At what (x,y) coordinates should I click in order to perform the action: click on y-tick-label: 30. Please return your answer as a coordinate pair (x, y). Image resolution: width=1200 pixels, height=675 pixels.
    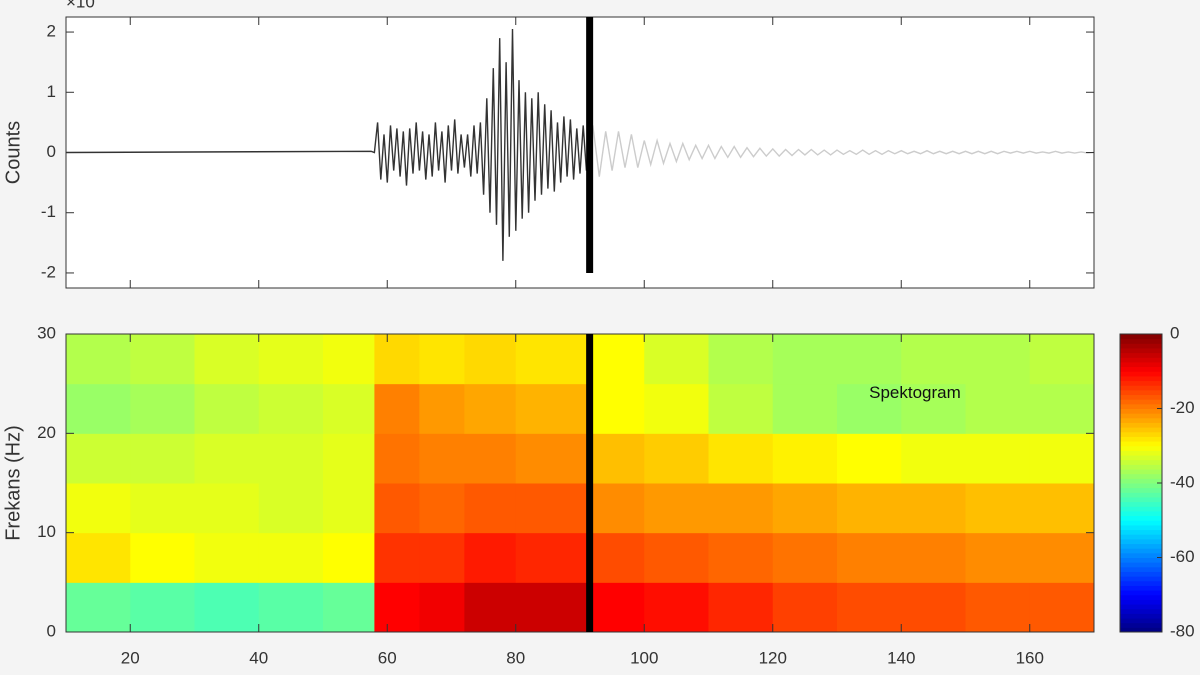
    Looking at the image, I should click on (46, 332).